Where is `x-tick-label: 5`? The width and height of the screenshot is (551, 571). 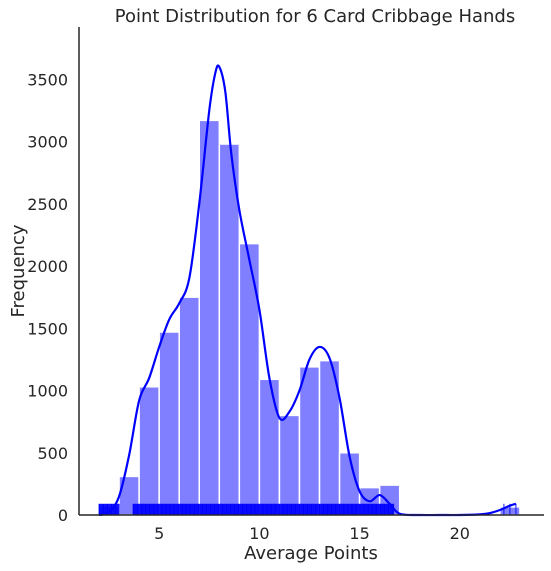
x-tick-label: 5 is located at coordinates (159, 533).